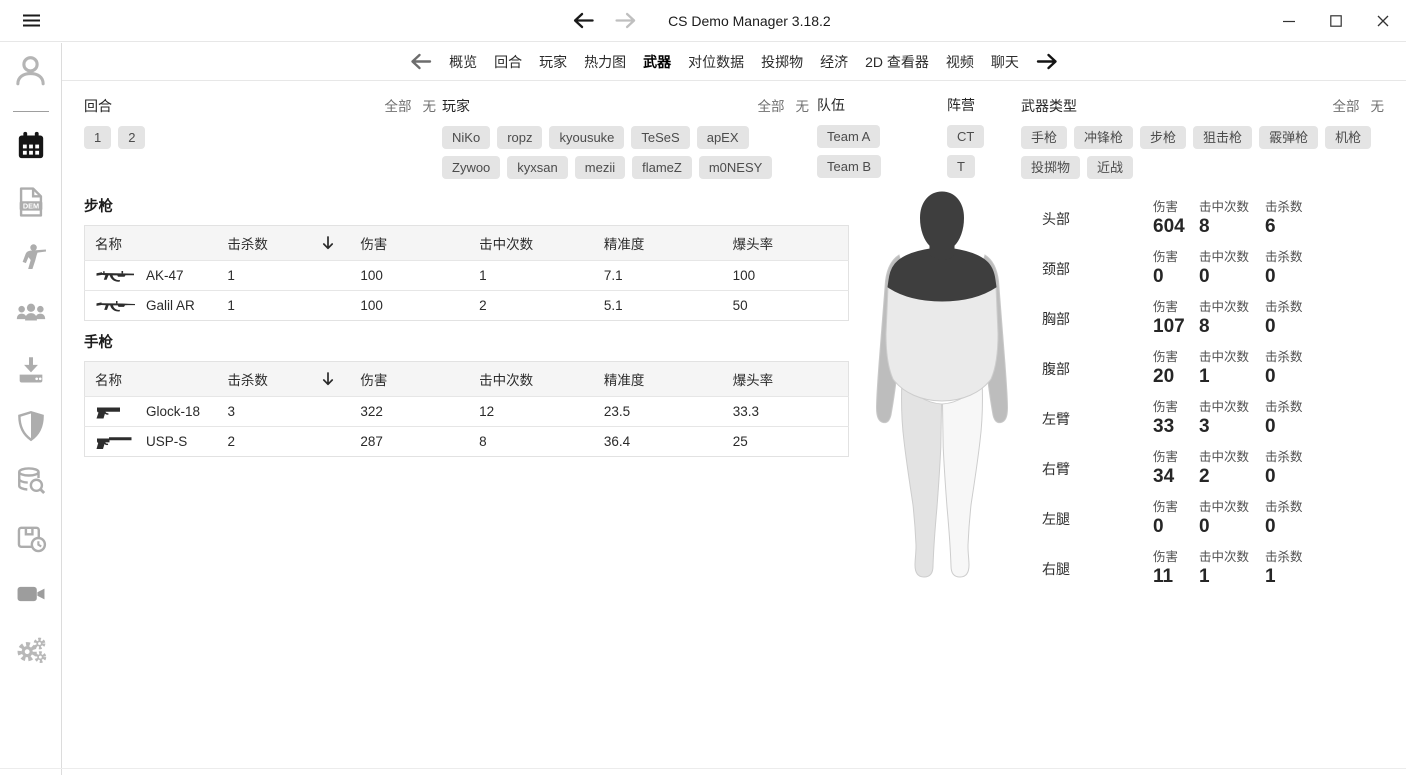 This screenshot has height=775, width=1406. Describe the element at coordinates (463, 61) in the screenshot. I see `tab-概览: 概览` at that location.